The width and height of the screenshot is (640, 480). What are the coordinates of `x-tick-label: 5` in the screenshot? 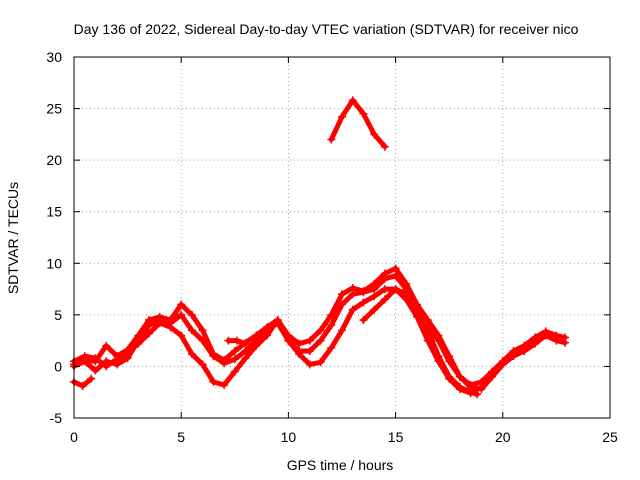 It's located at (181, 437).